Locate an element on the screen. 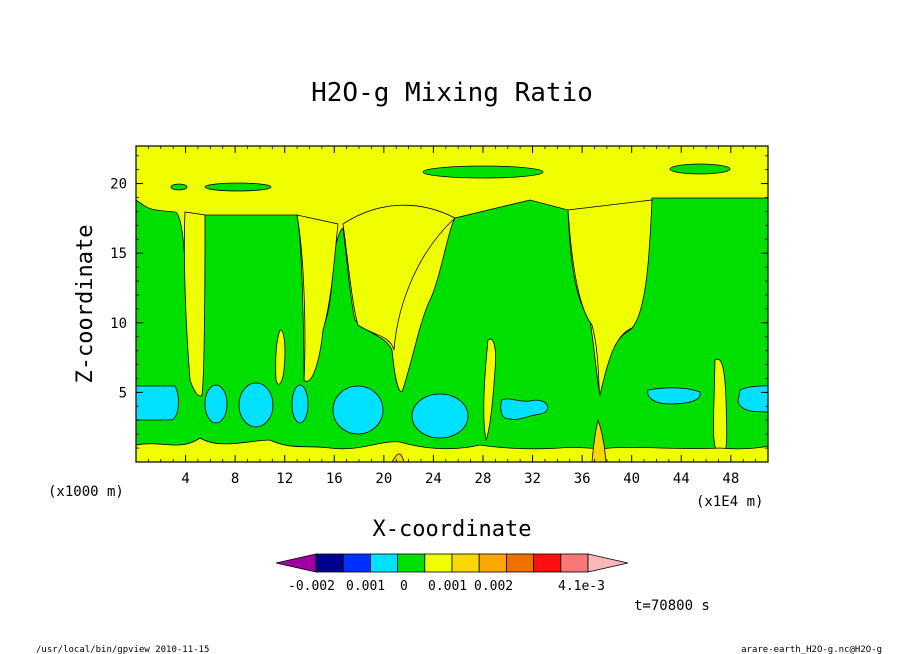 The width and height of the screenshot is (904, 654). colorbar is located at coordinates (452, 563).